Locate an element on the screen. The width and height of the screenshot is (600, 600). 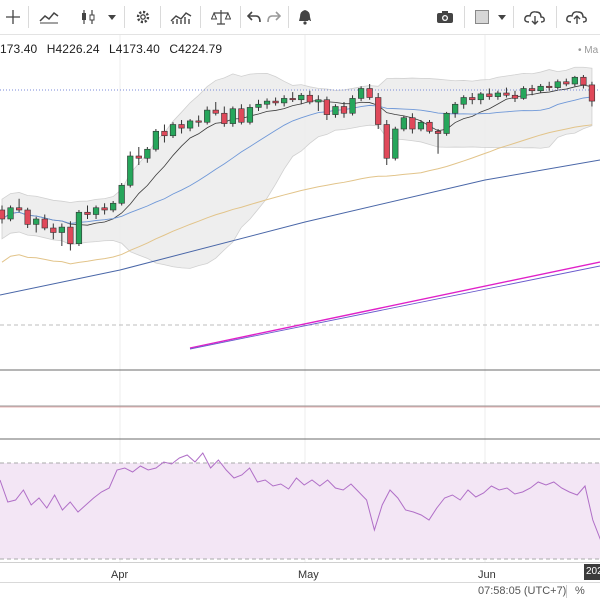
compare-button is located at coordinates (221, 17).